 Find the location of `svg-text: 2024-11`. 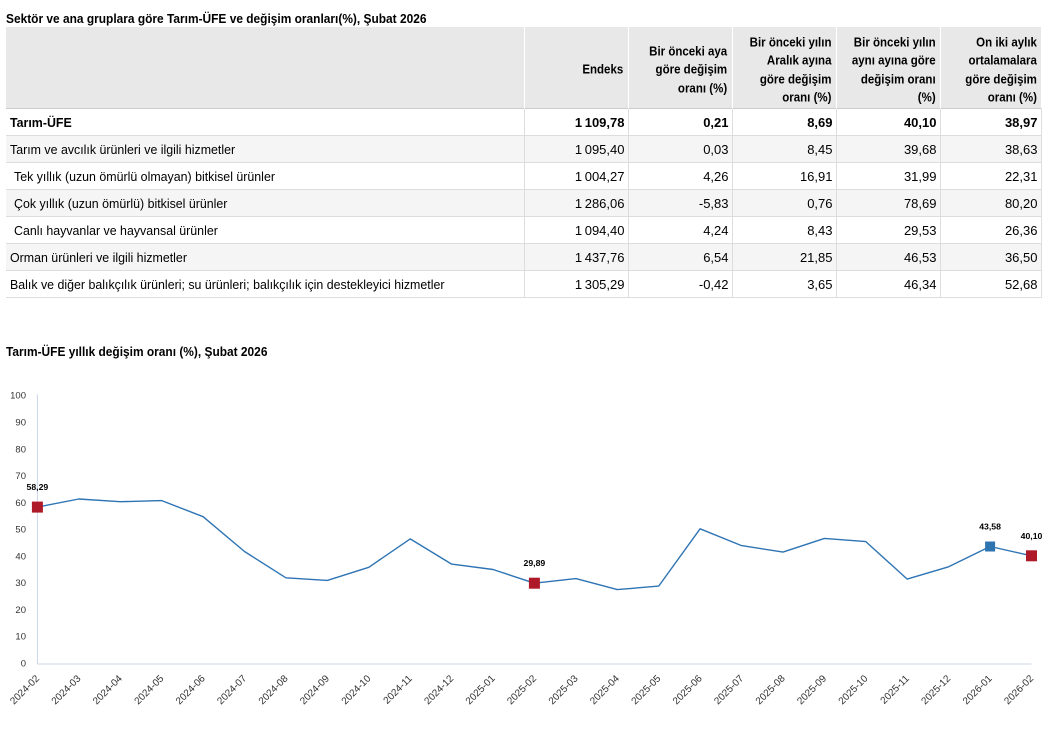

svg-text: 2024-11 is located at coordinates (399, 690).